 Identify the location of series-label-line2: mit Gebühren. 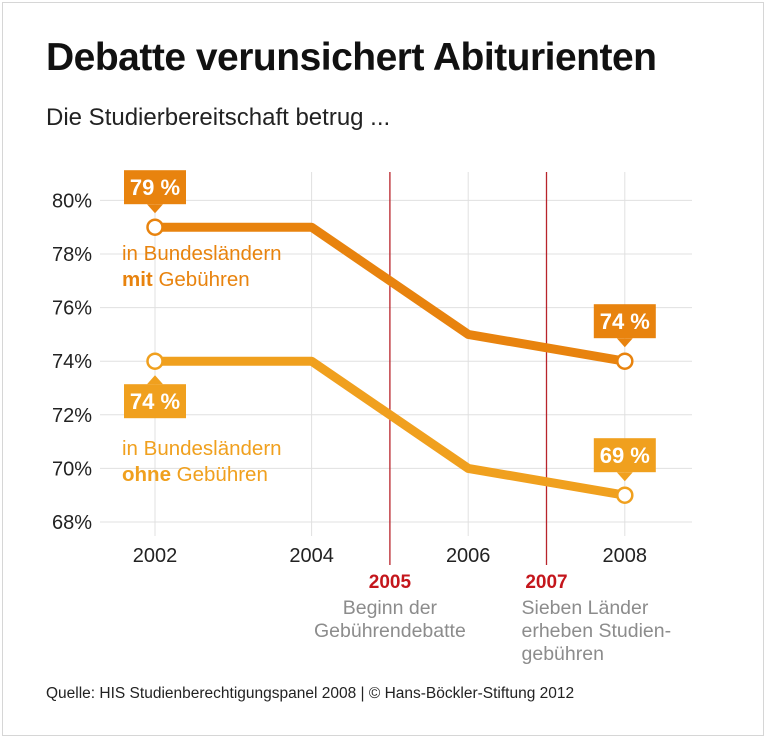
(186, 279).